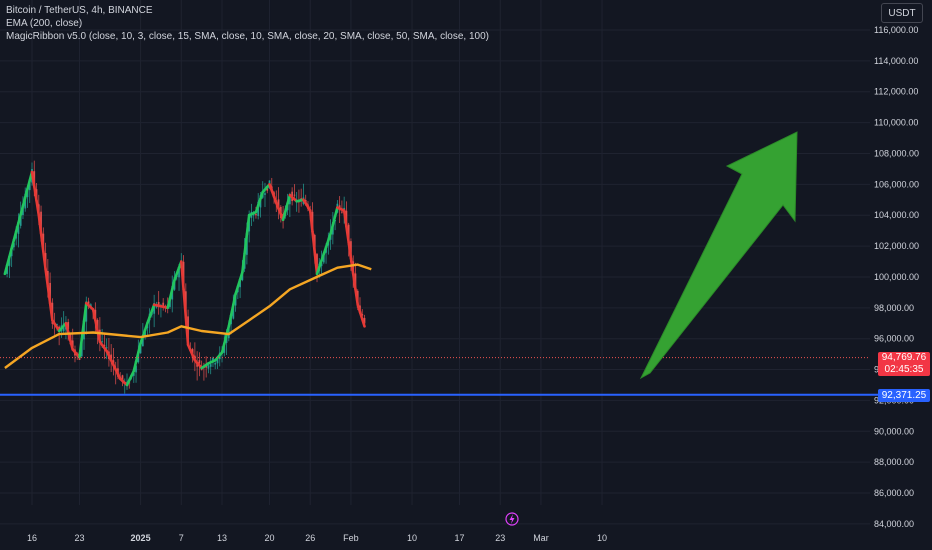 The width and height of the screenshot is (932, 550). What do you see at coordinates (896, 92) in the screenshot?
I see `y-tick-label: 112,000.00` at bounding box center [896, 92].